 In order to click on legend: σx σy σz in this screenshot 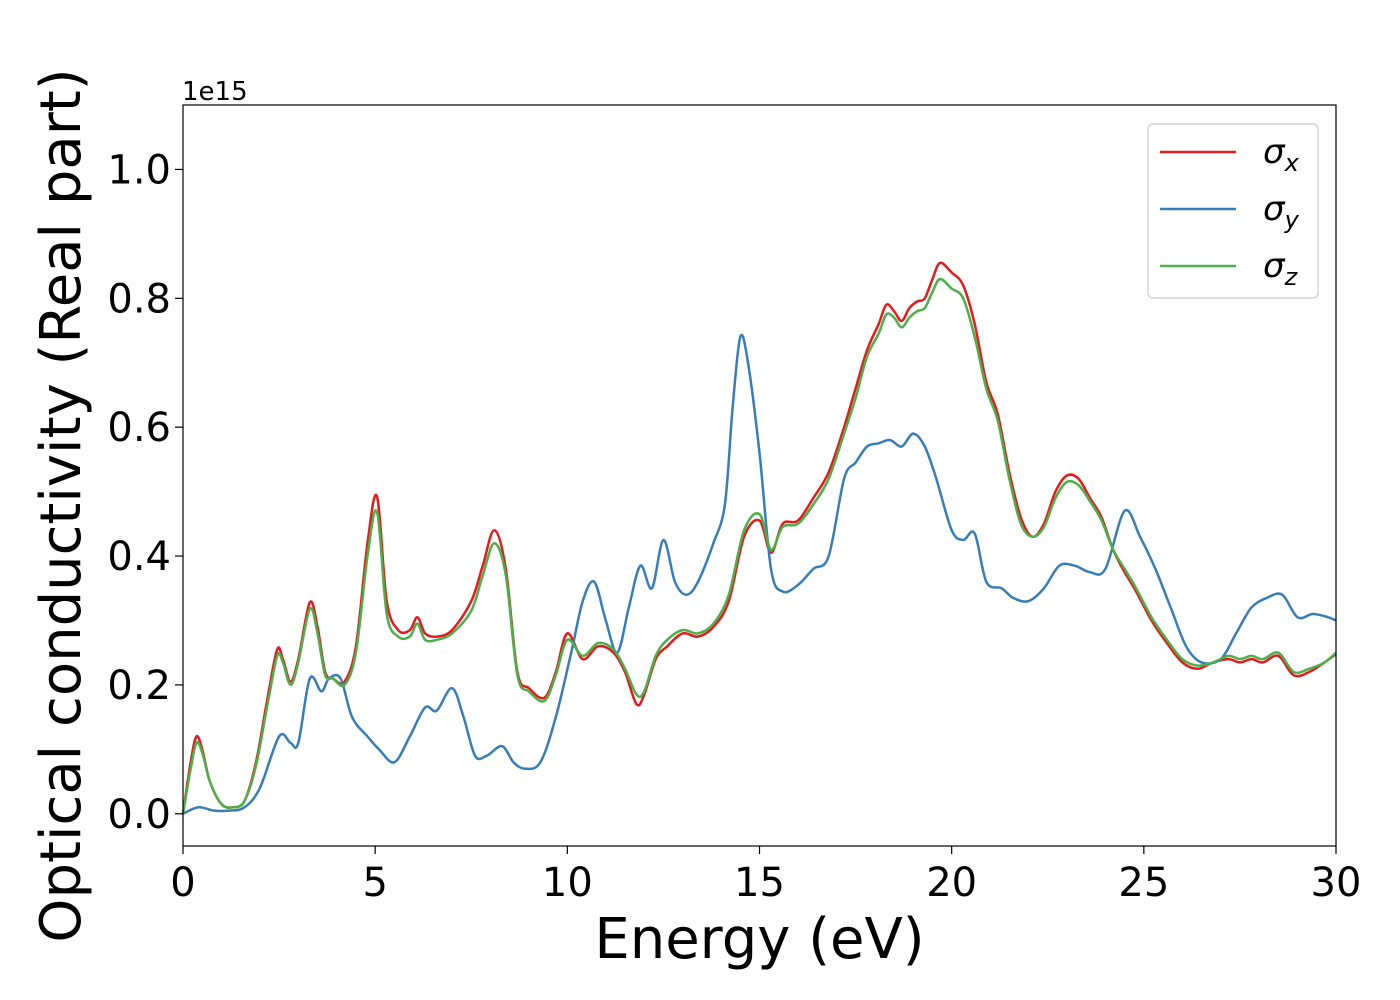, I will do `click(1233, 211)`.